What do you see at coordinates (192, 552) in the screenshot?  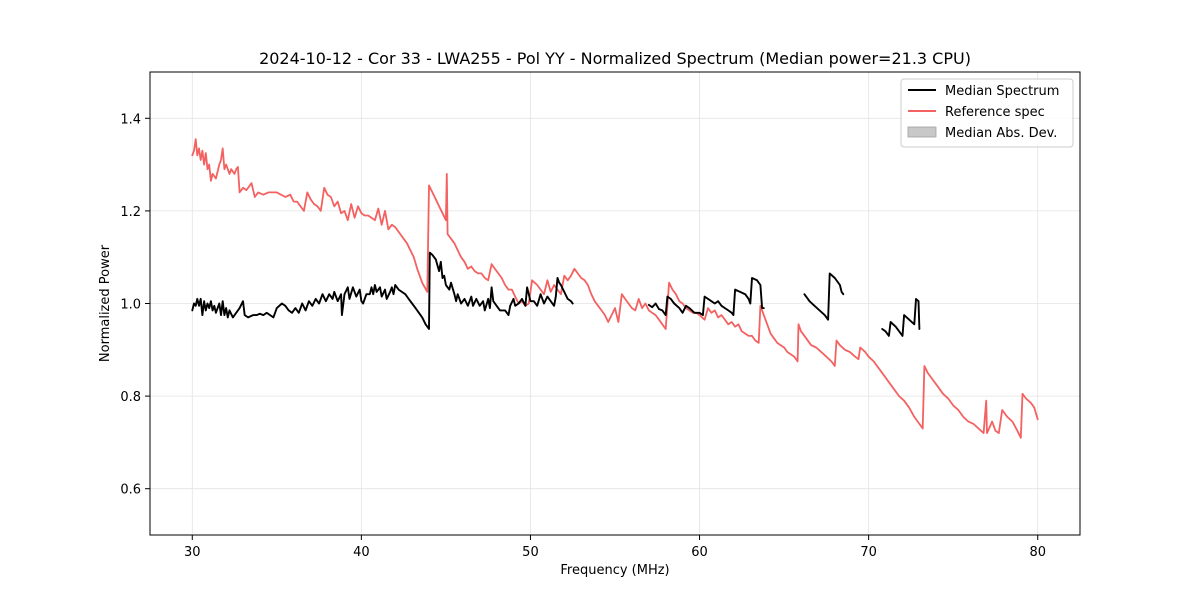 I see `x-tick-label: 30` at bounding box center [192, 552].